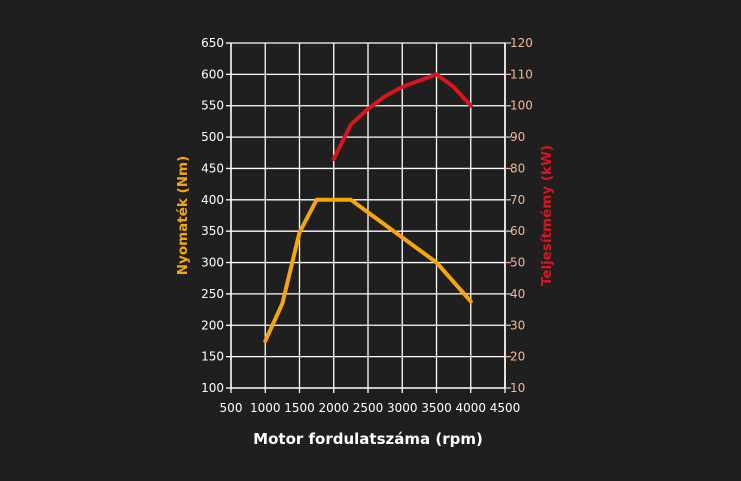 Image resolution: width=741 pixels, height=481 pixels. I want to click on x-axis-label: Motor fordulatszáma (rpm), so click(368, 439).